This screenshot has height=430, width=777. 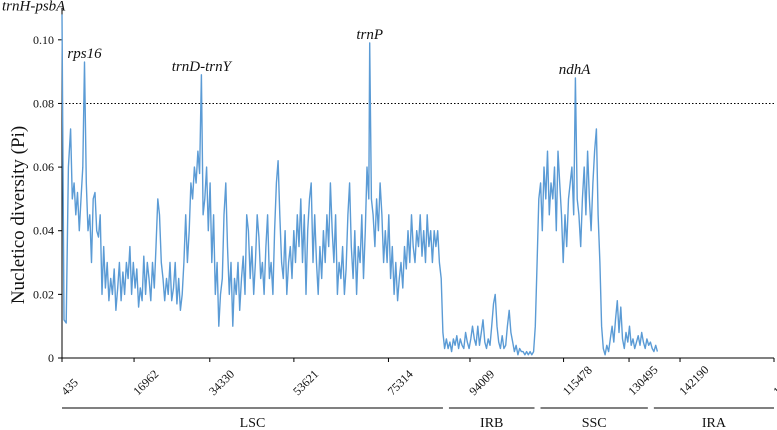 I want to click on x-tick-label: 435, so click(x=69, y=386).